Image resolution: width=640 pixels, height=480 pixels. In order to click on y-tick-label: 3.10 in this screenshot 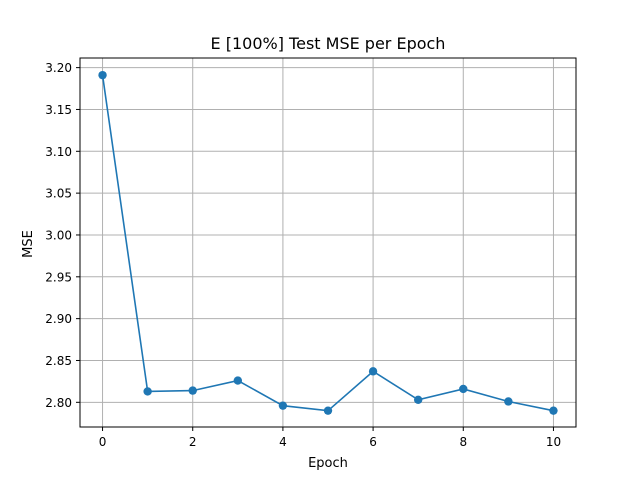, I will do `click(58, 152)`.